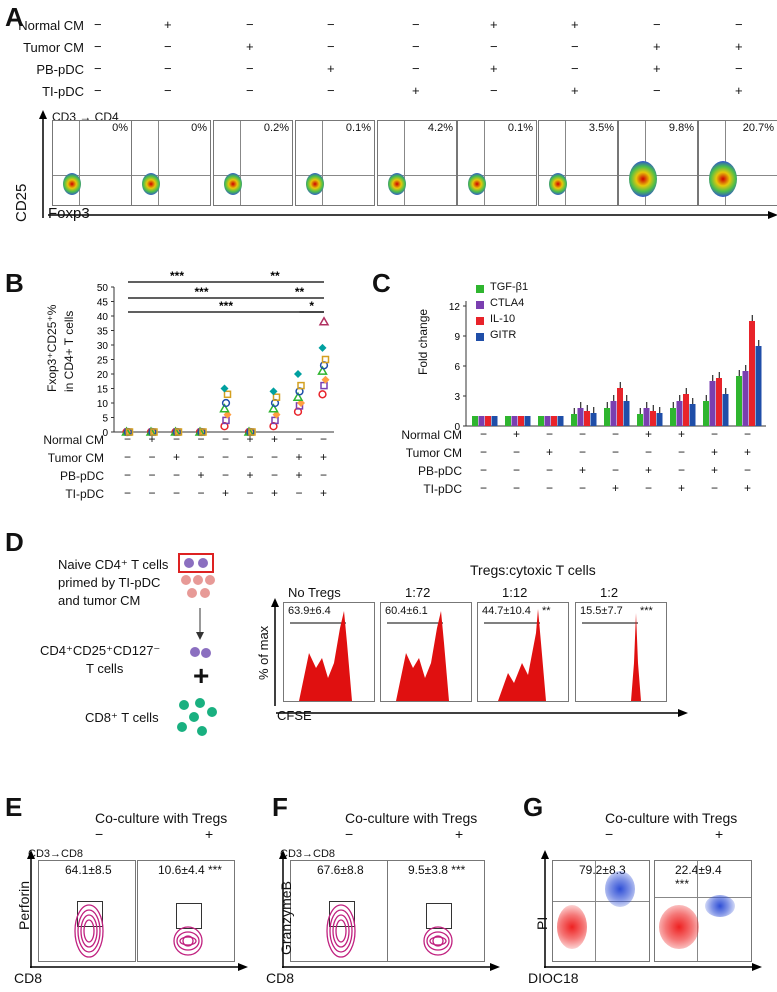 The image size is (777, 992). I want to click on panel-b-row-label: TI-pDC, so click(84, 494).